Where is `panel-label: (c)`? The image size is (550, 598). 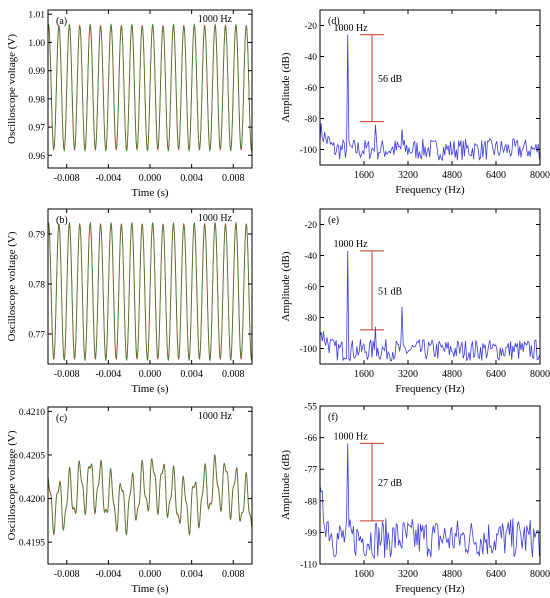 panel-label: (c) is located at coordinates (61, 418).